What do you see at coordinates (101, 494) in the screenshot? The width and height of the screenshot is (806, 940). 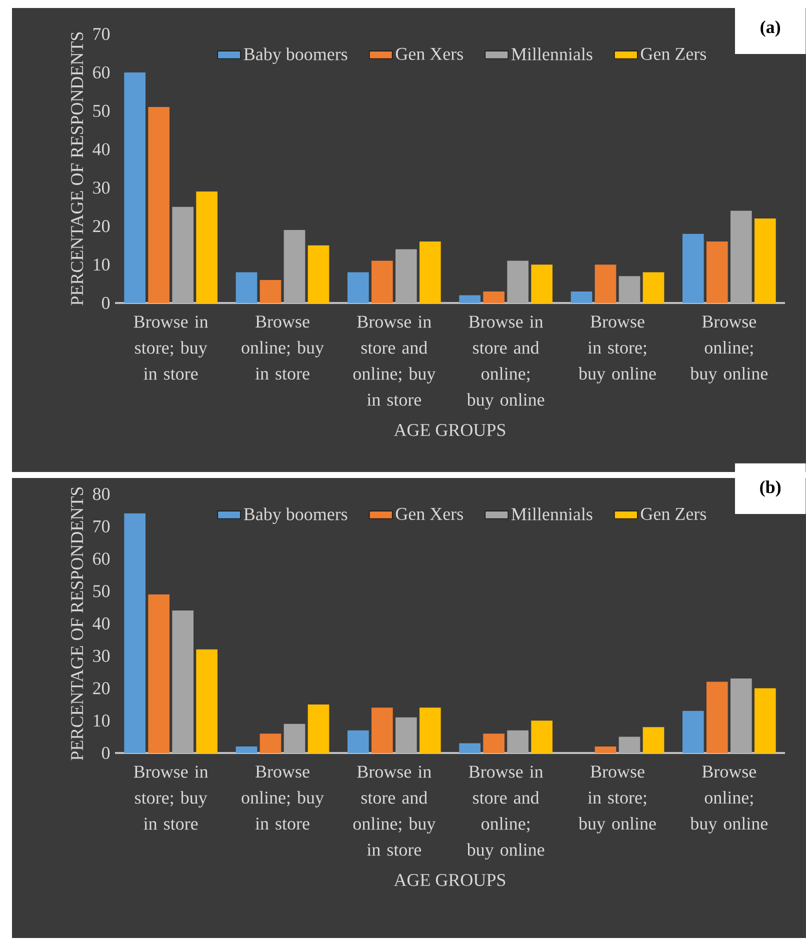 I see `y-tick-label: 80` at bounding box center [101, 494].